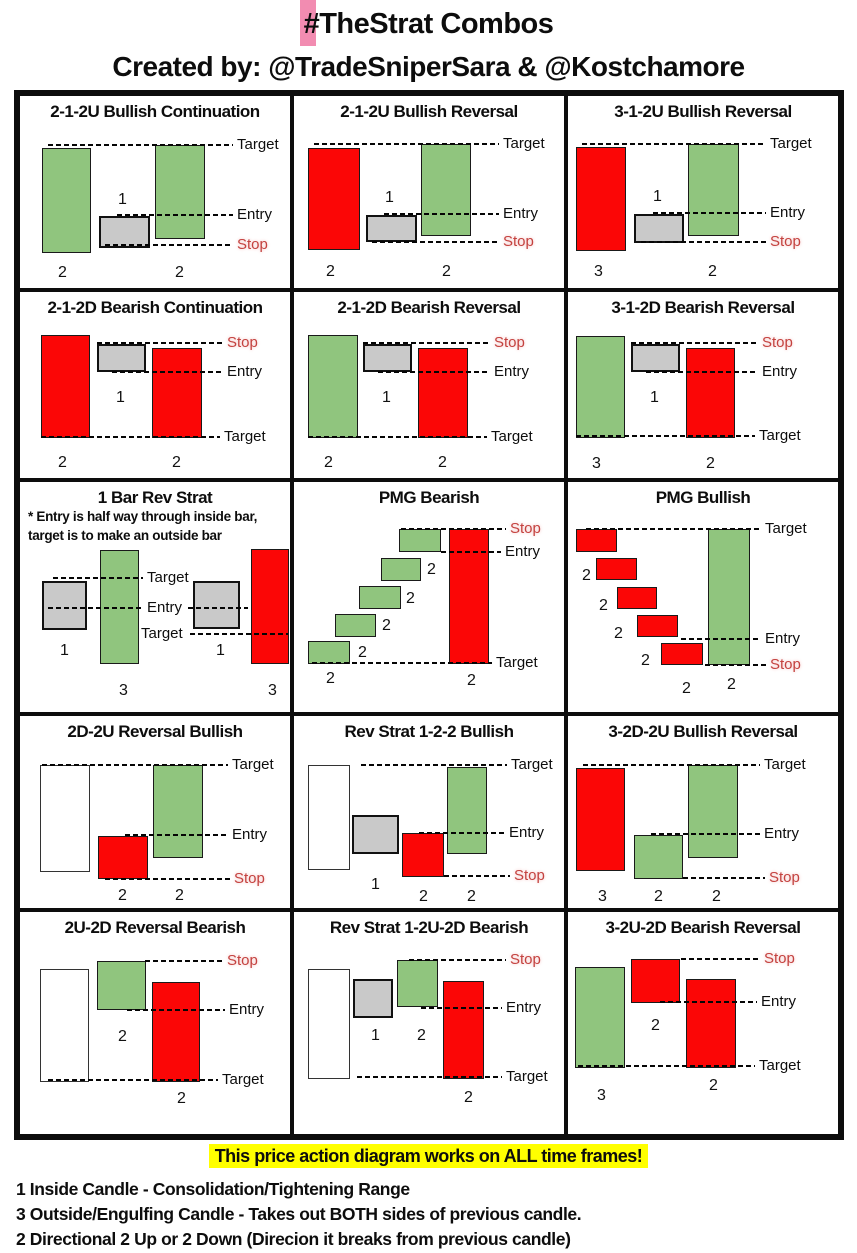 The height and width of the screenshot is (1253, 857). What do you see at coordinates (155, 307) in the screenshot?
I see `panel-title: 2-1-2D Bearish Continuation` at bounding box center [155, 307].